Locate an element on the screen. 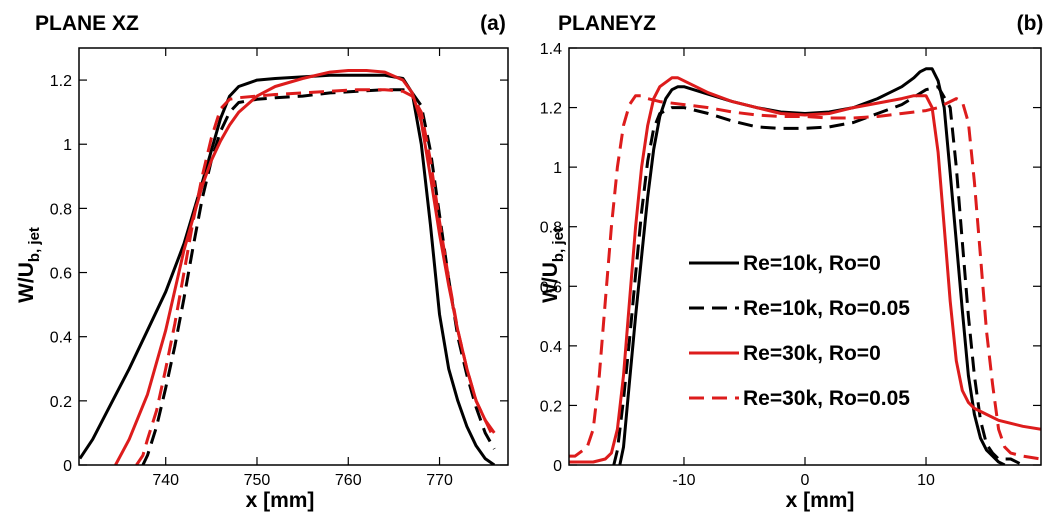 The height and width of the screenshot is (518, 1053). panel-a-y-tick-label: 0.8 is located at coordinates (61, 209).